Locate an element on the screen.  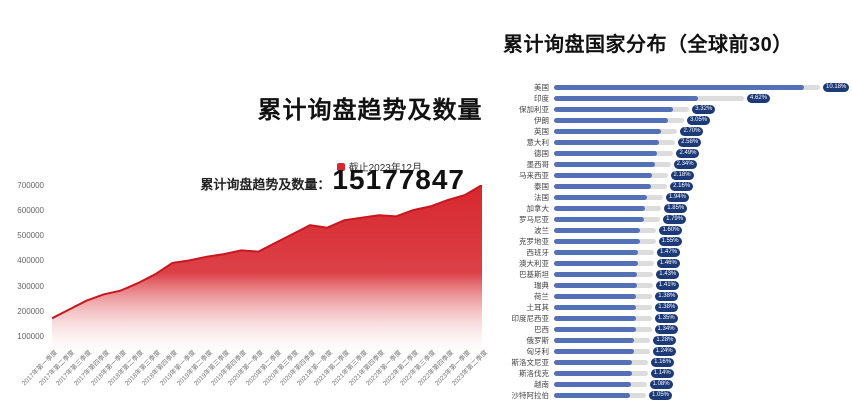
country-label: 印度尼西亚 is located at coordinates (530, 318).